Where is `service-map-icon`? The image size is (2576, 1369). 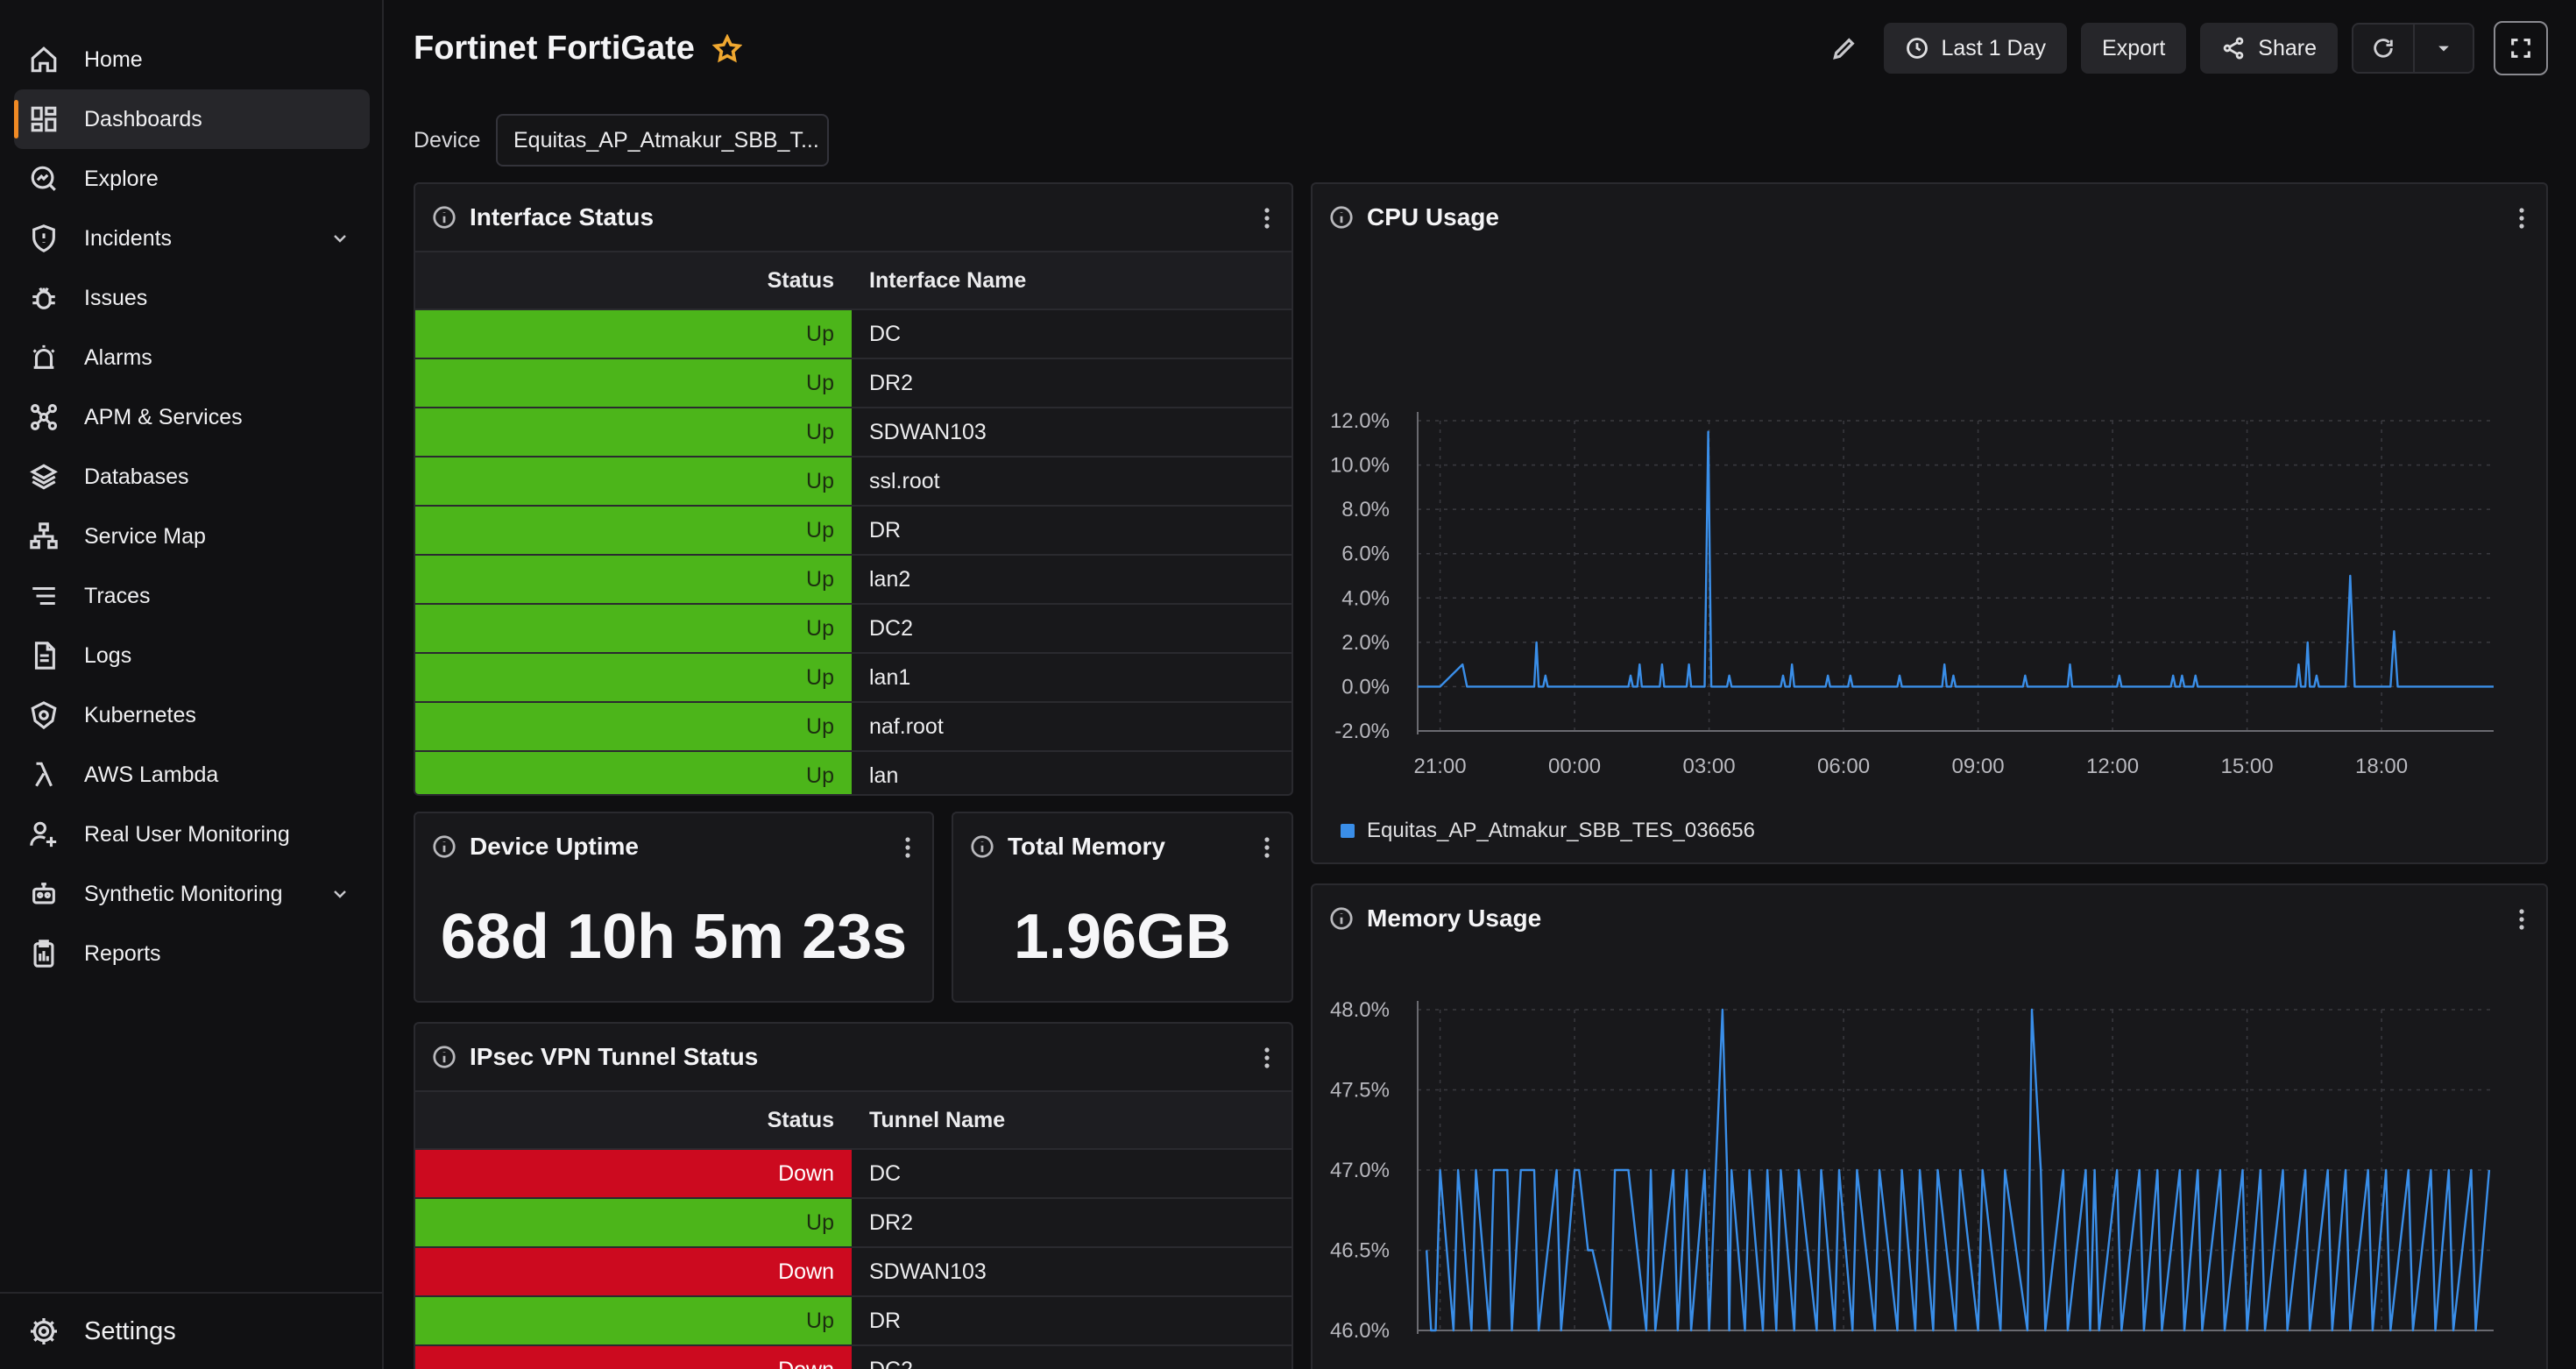 service-map-icon is located at coordinates (44, 536).